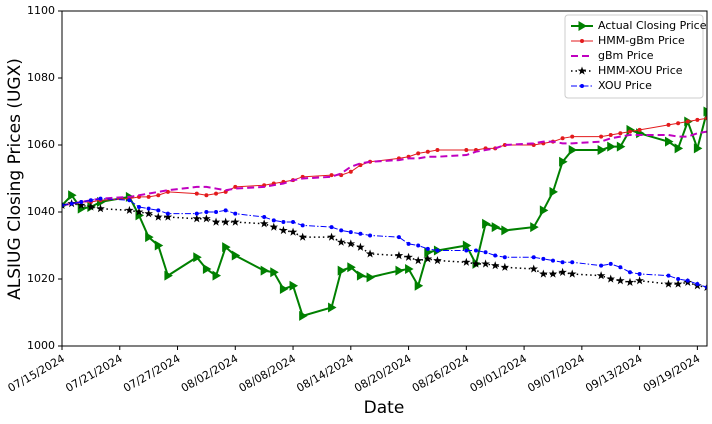 The image size is (712, 424). What do you see at coordinates (640, 70) in the screenshot?
I see `legend-label: HMM-XOU Price` at bounding box center [640, 70].